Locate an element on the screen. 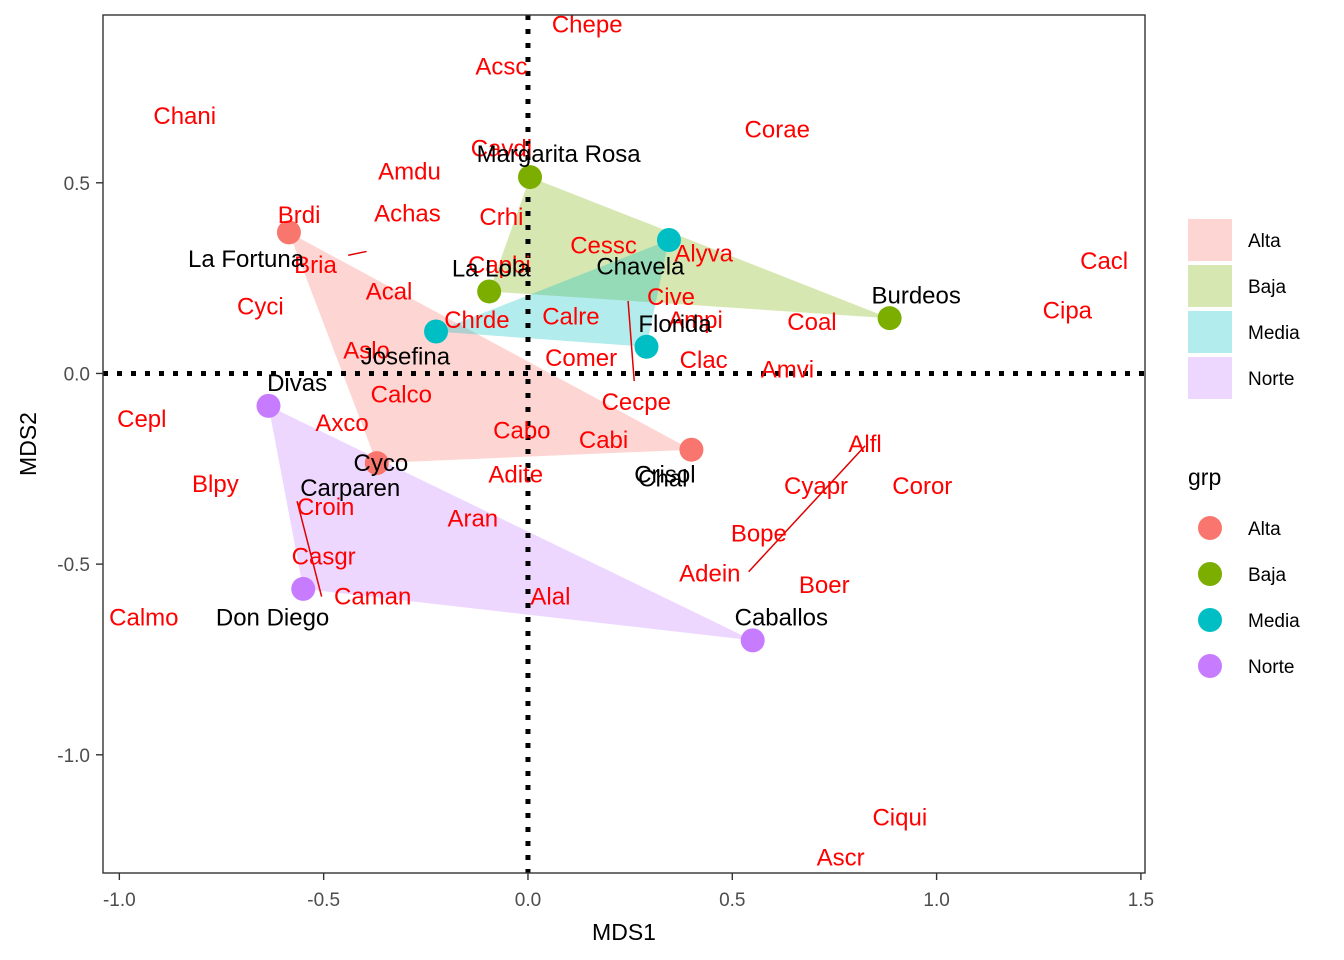 The image size is (1344, 960). species-label: Alal is located at coordinates (550, 597).